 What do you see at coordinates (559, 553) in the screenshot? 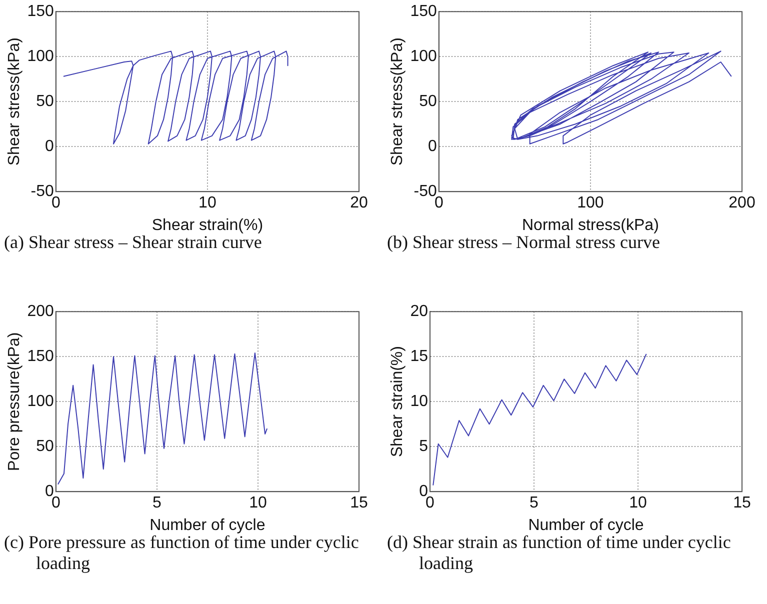
I see `text: (d) Shear strain as function of time under cyclic loading` at bounding box center [559, 553].